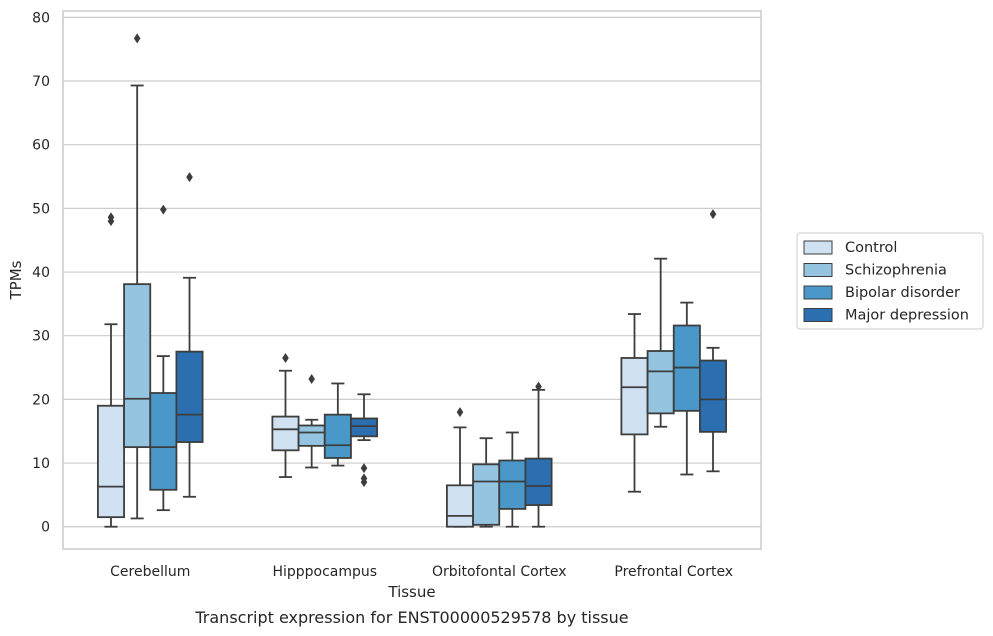 This screenshot has width=993, height=636. I want to click on legend-label: Schizophrenia, so click(896, 271).